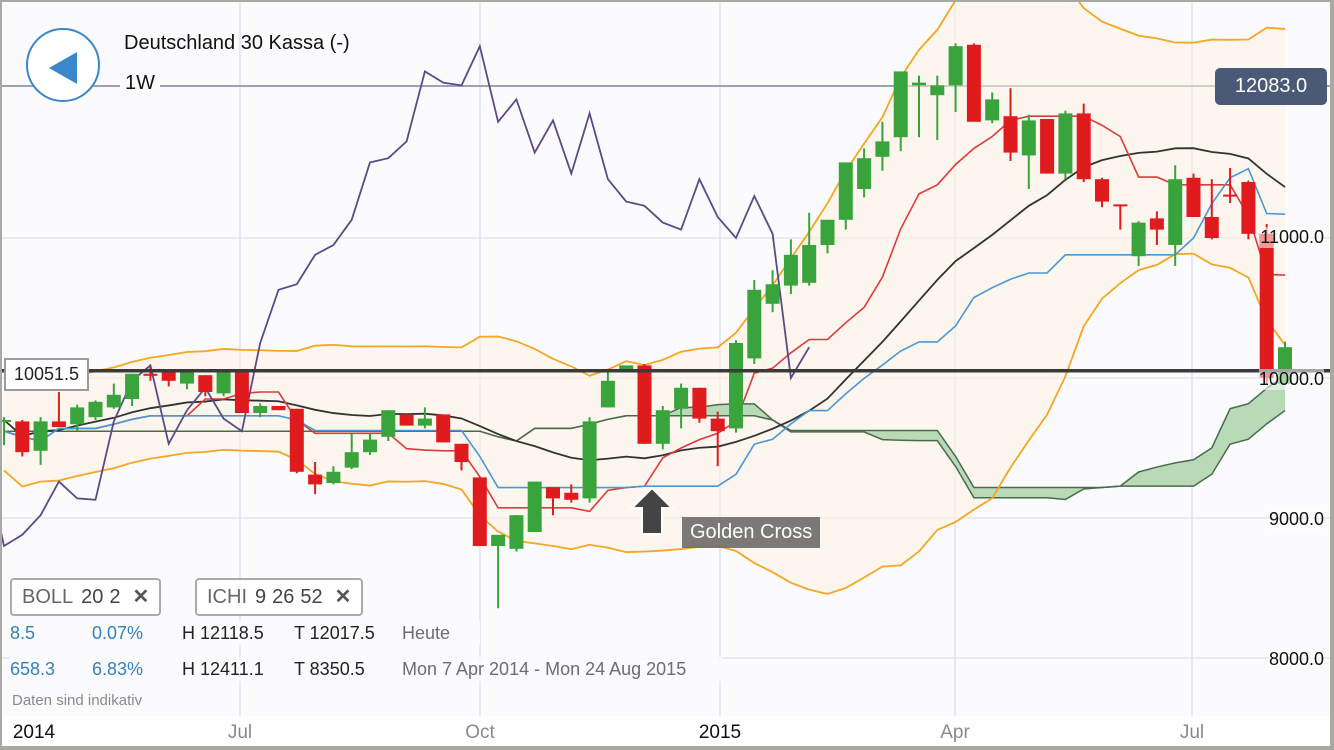 Image resolution: width=1334 pixels, height=750 pixels. I want to click on change-percent: 6.83%, so click(118, 669).